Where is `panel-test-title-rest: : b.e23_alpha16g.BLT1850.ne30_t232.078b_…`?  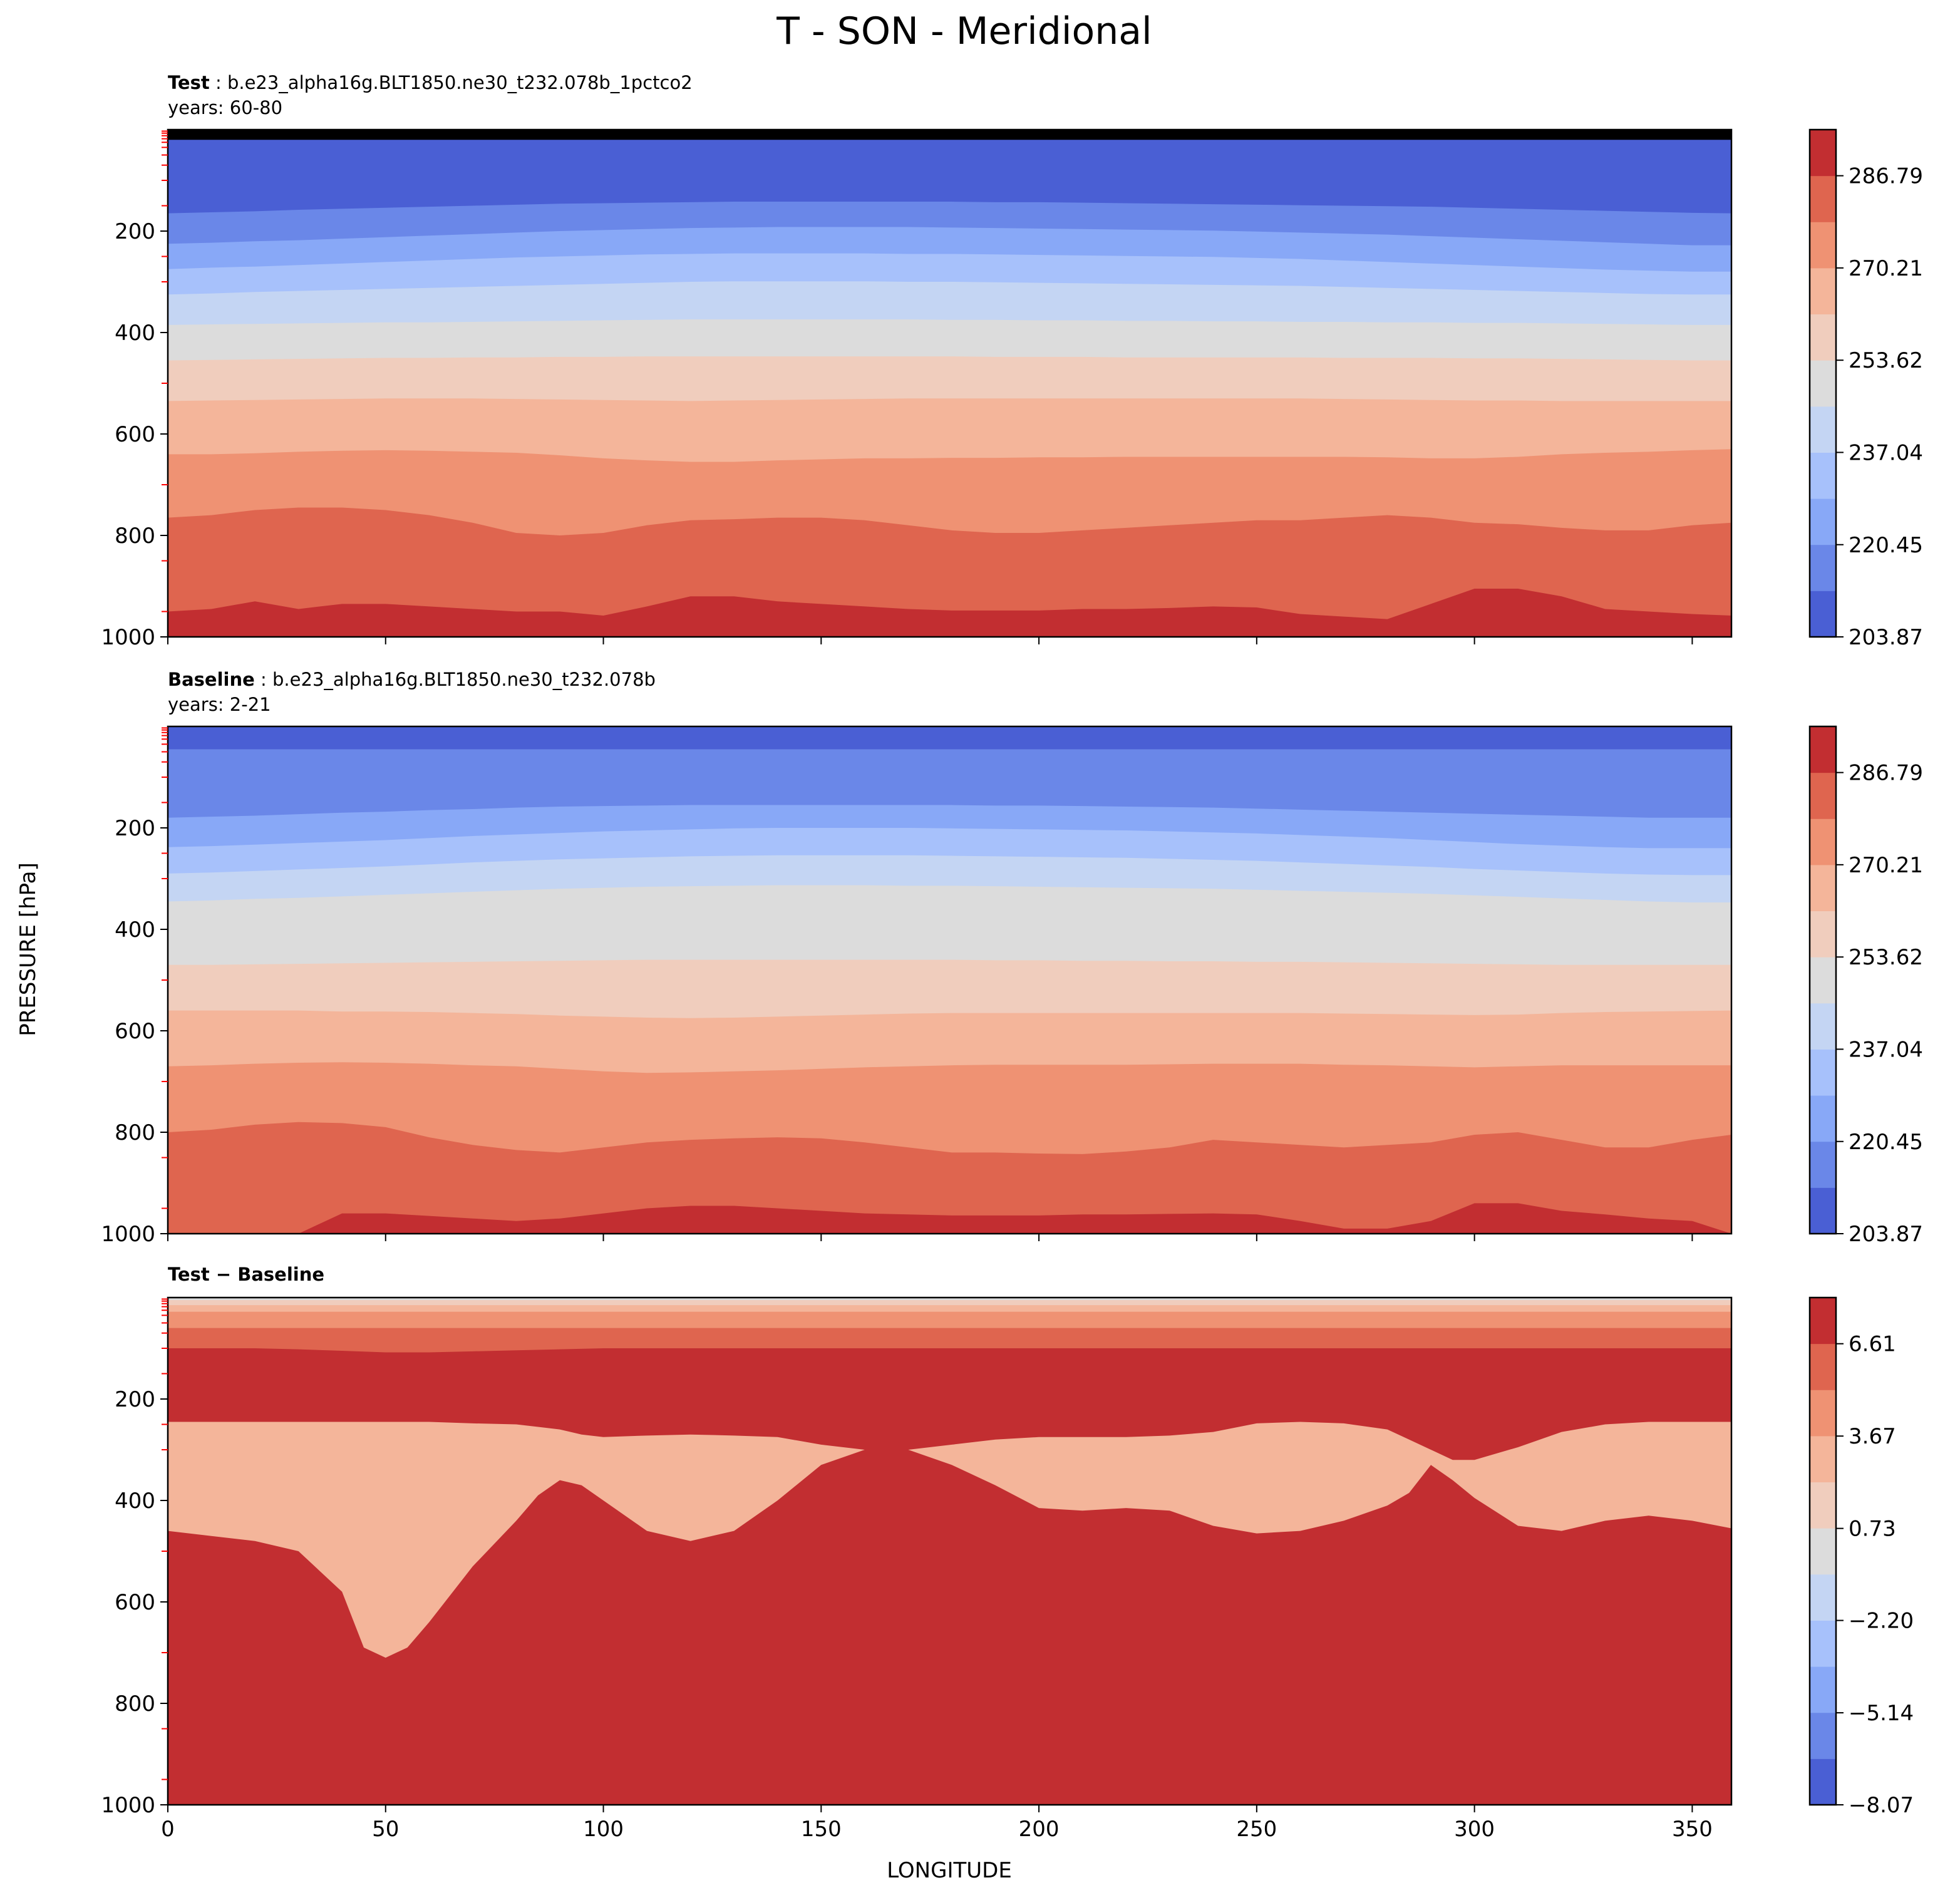
panel-test-title-rest: : b.e23_alpha16g.BLT1850.ne30_t232.078b_… is located at coordinates (451, 82).